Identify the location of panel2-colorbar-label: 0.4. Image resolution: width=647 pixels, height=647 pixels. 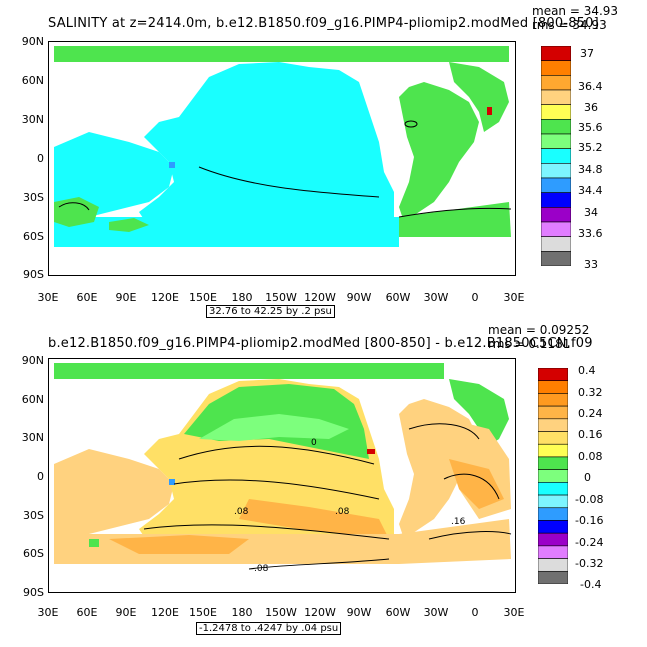
(587, 370).